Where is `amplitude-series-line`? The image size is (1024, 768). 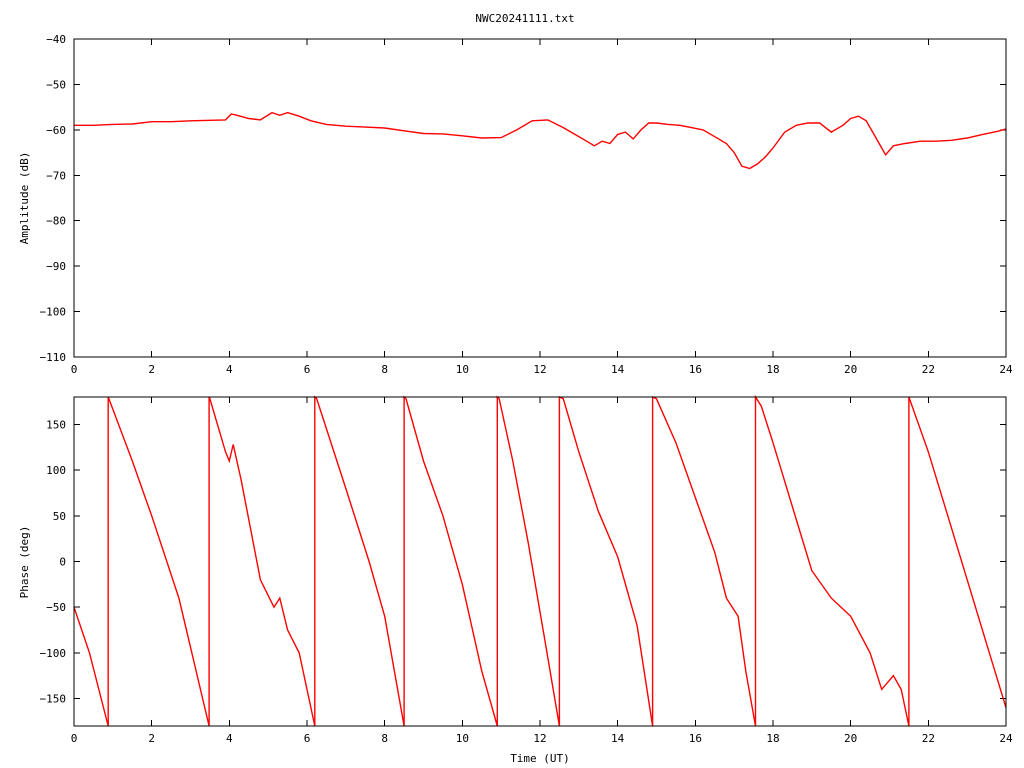 amplitude-series-line is located at coordinates (540, 140).